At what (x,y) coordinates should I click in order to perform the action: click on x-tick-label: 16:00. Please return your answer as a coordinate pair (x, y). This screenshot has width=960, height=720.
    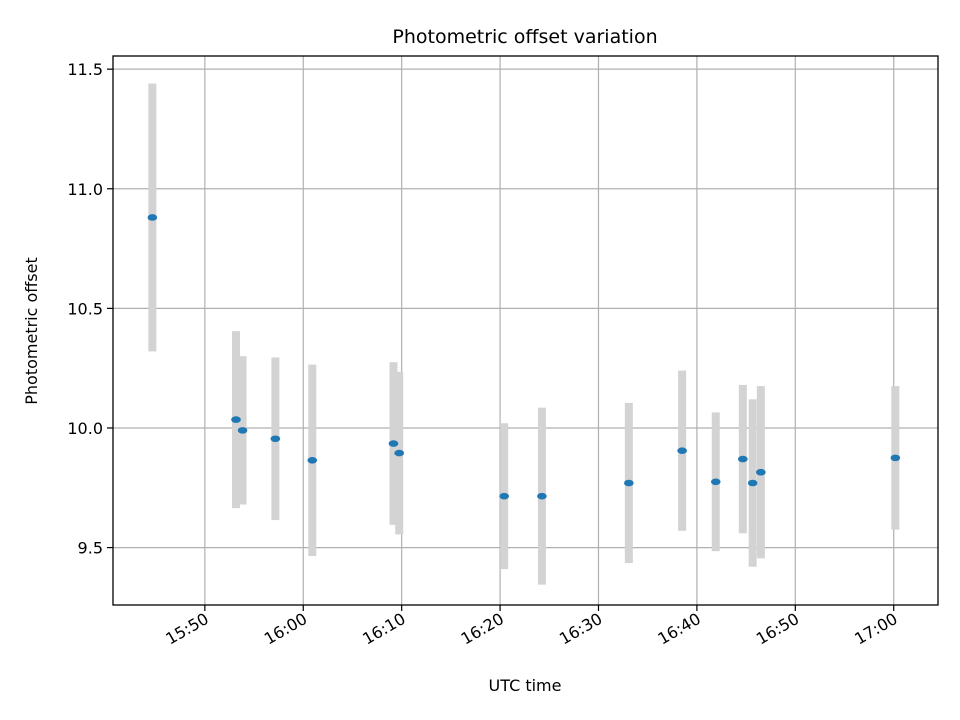
    Looking at the image, I should click on (285, 629).